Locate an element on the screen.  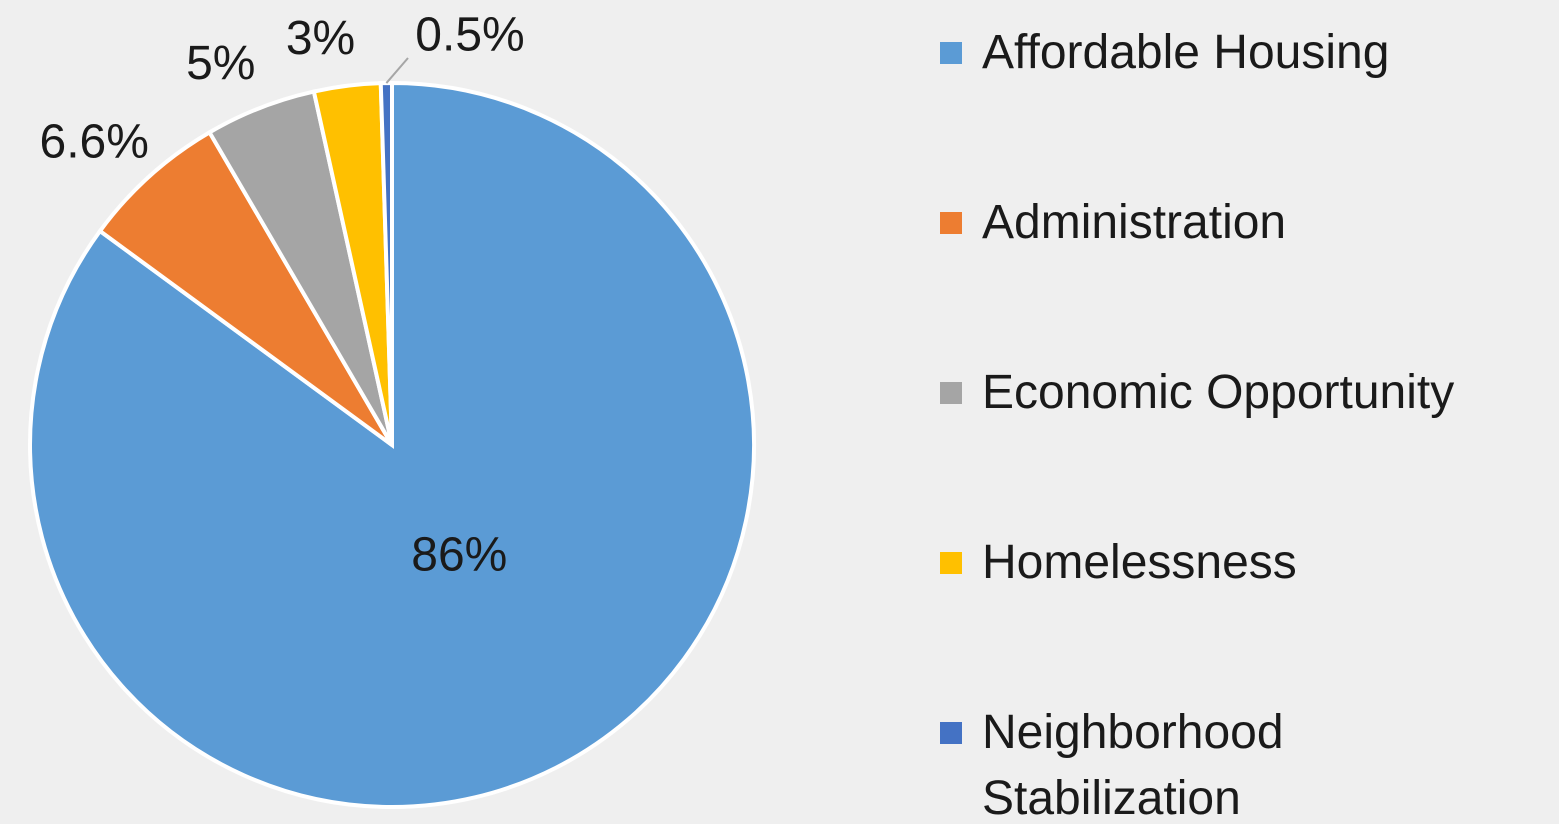
legend-label: Affordable Housing is located at coordinates (1186, 52).